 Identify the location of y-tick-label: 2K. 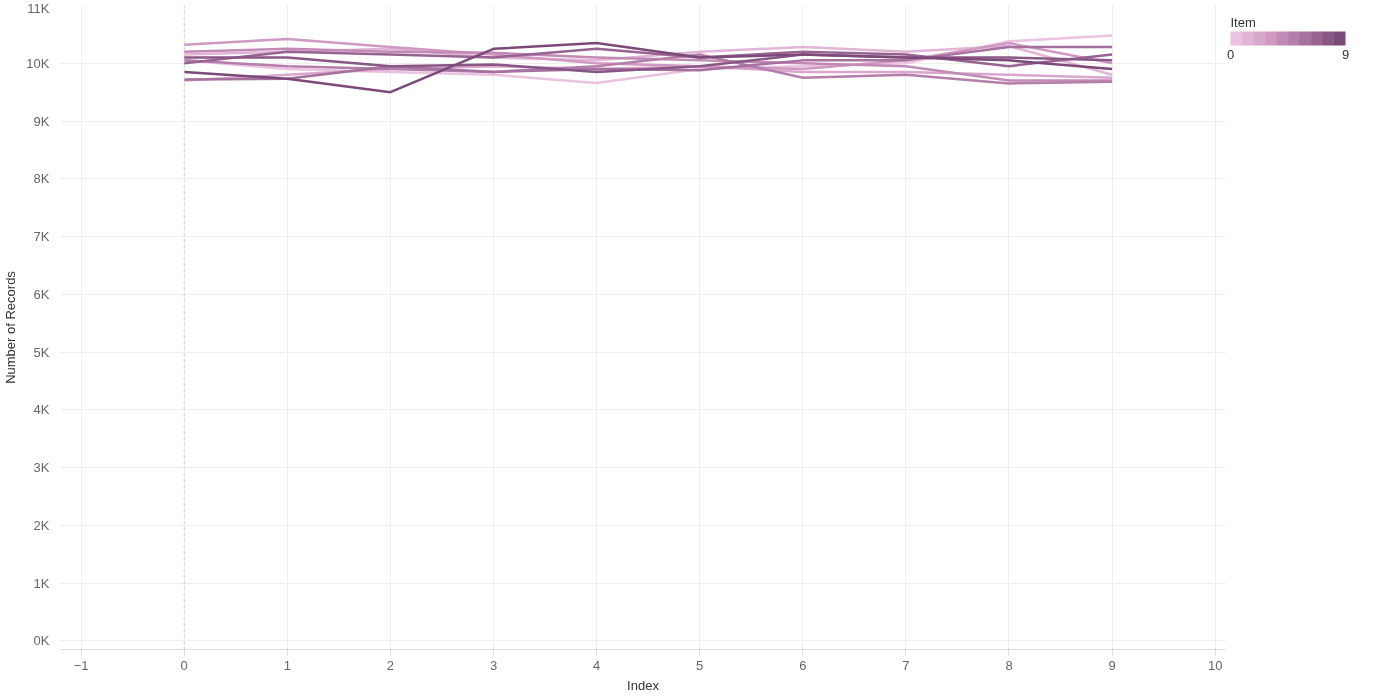
(41, 525).